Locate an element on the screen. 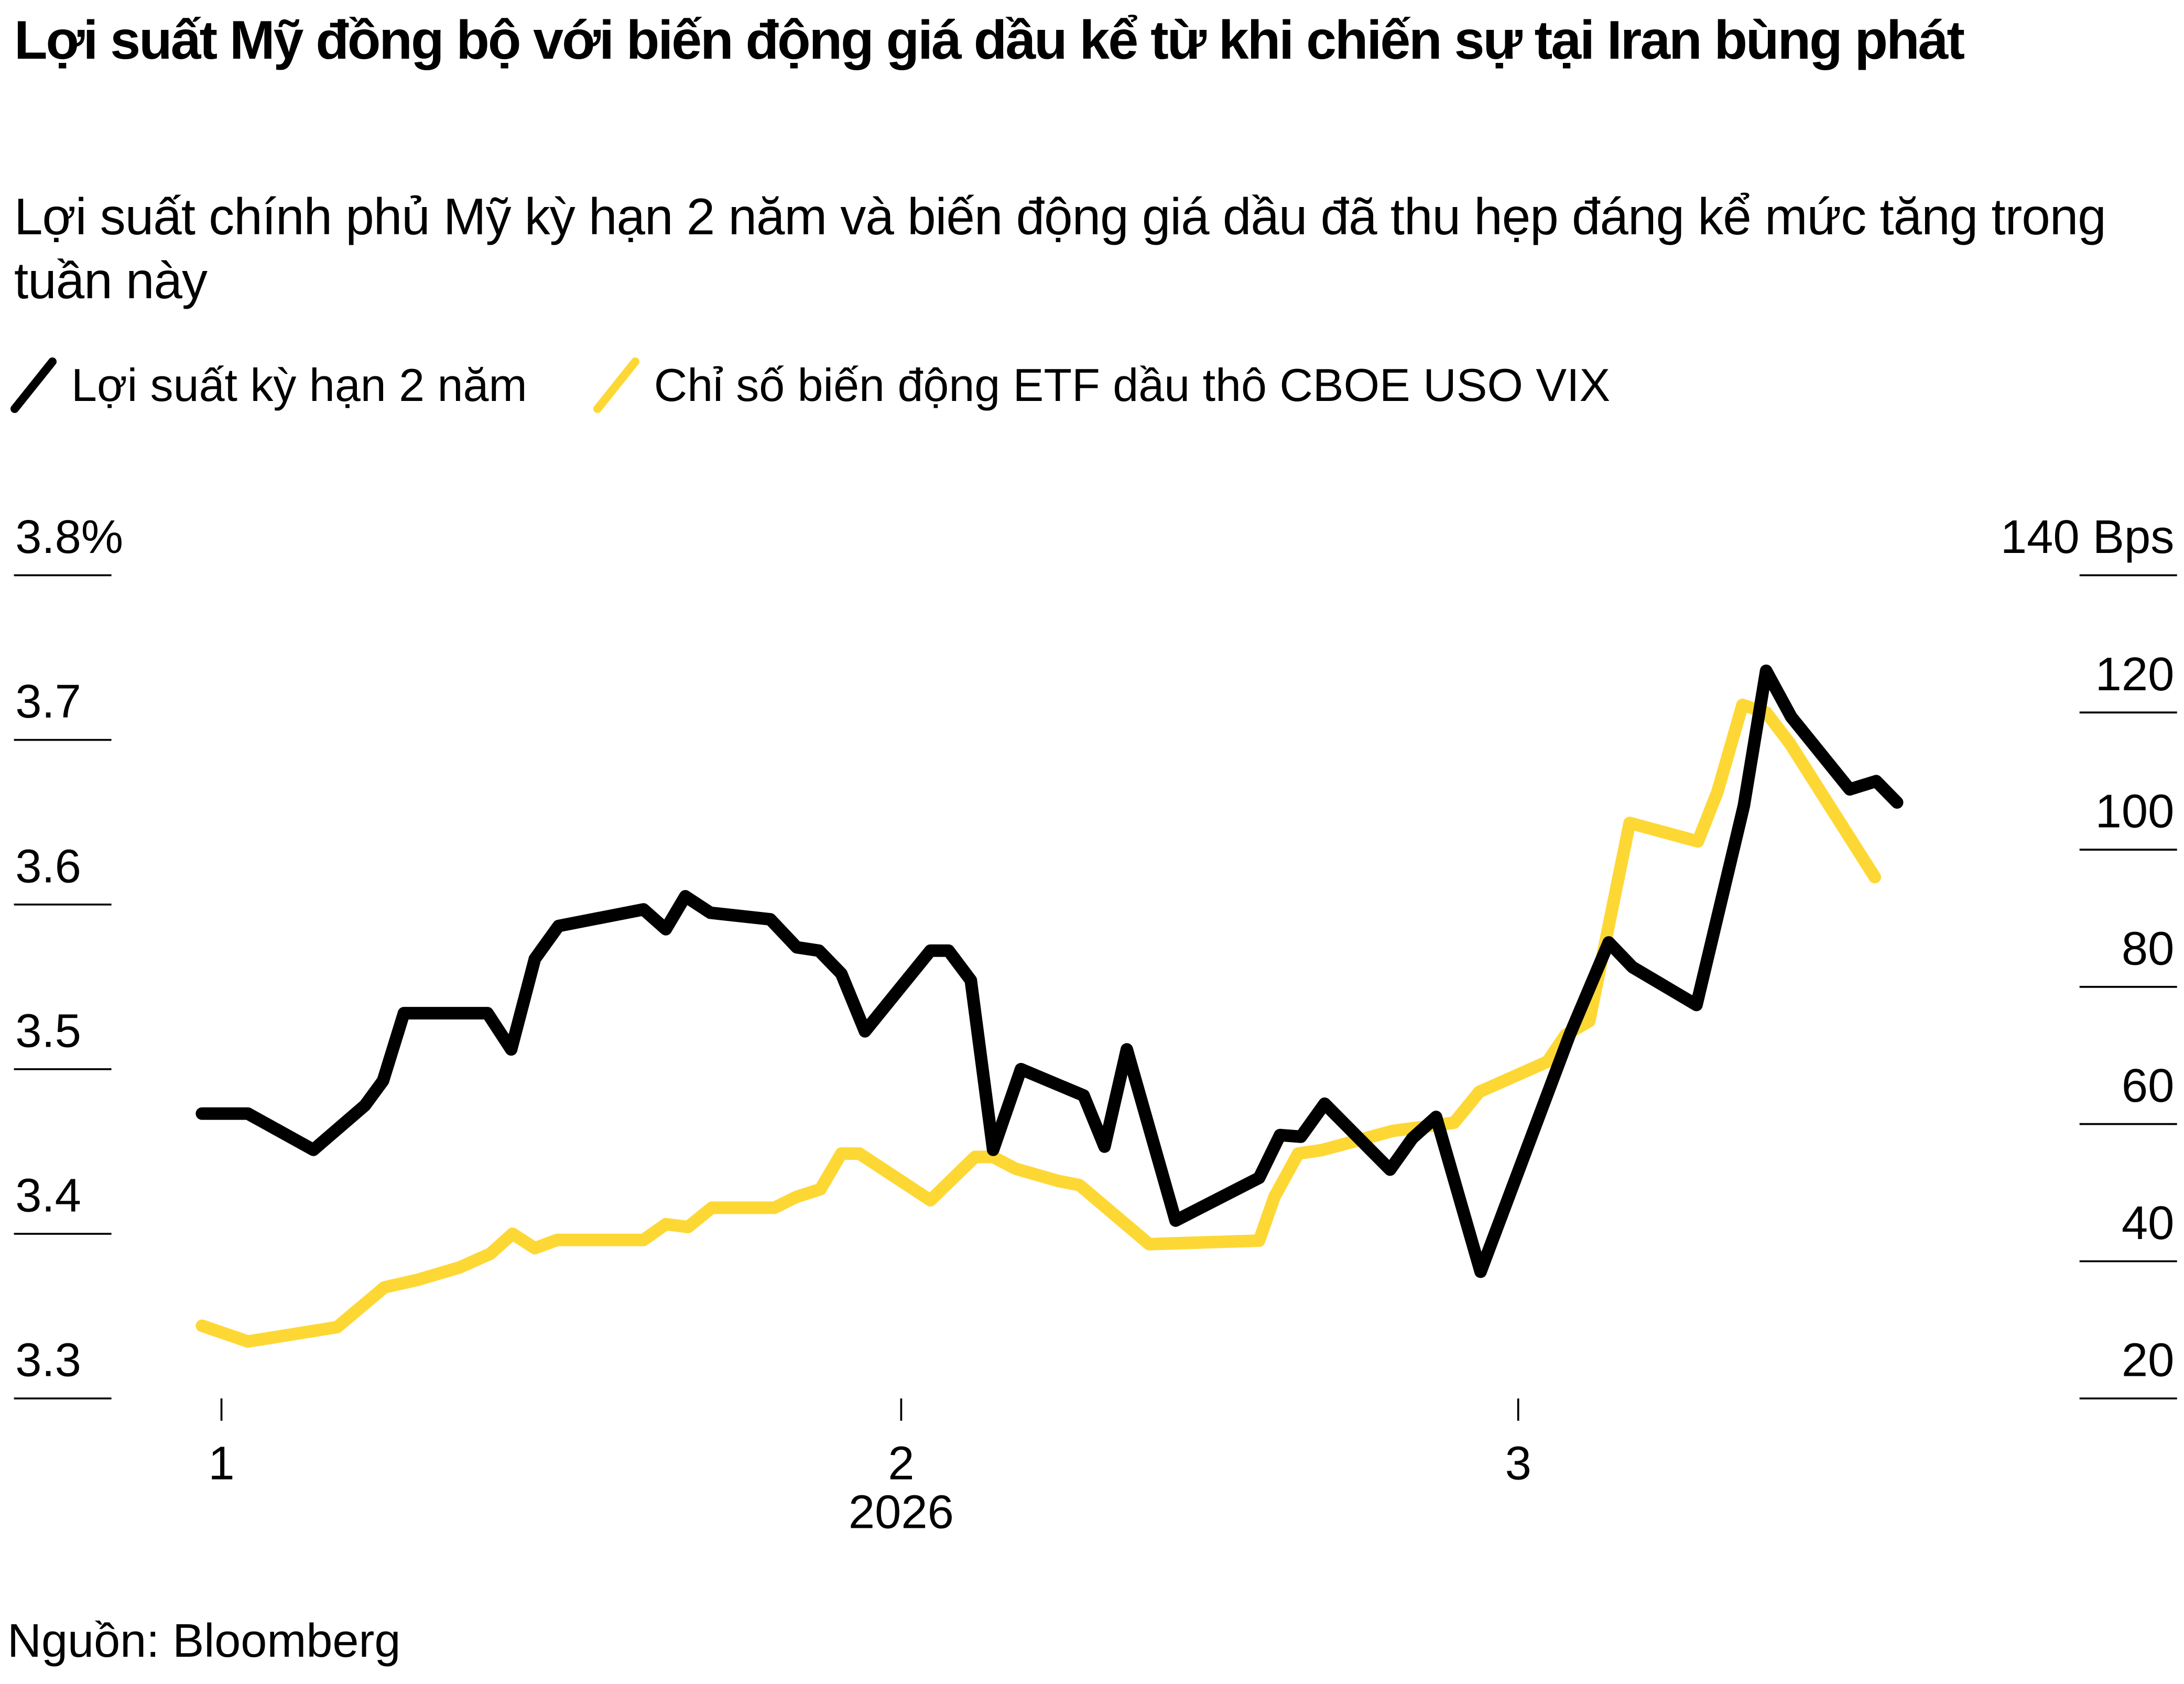 This screenshot has height=1684, width=2184. left-tick-label: 3.8% is located at coordinates (69, 536).